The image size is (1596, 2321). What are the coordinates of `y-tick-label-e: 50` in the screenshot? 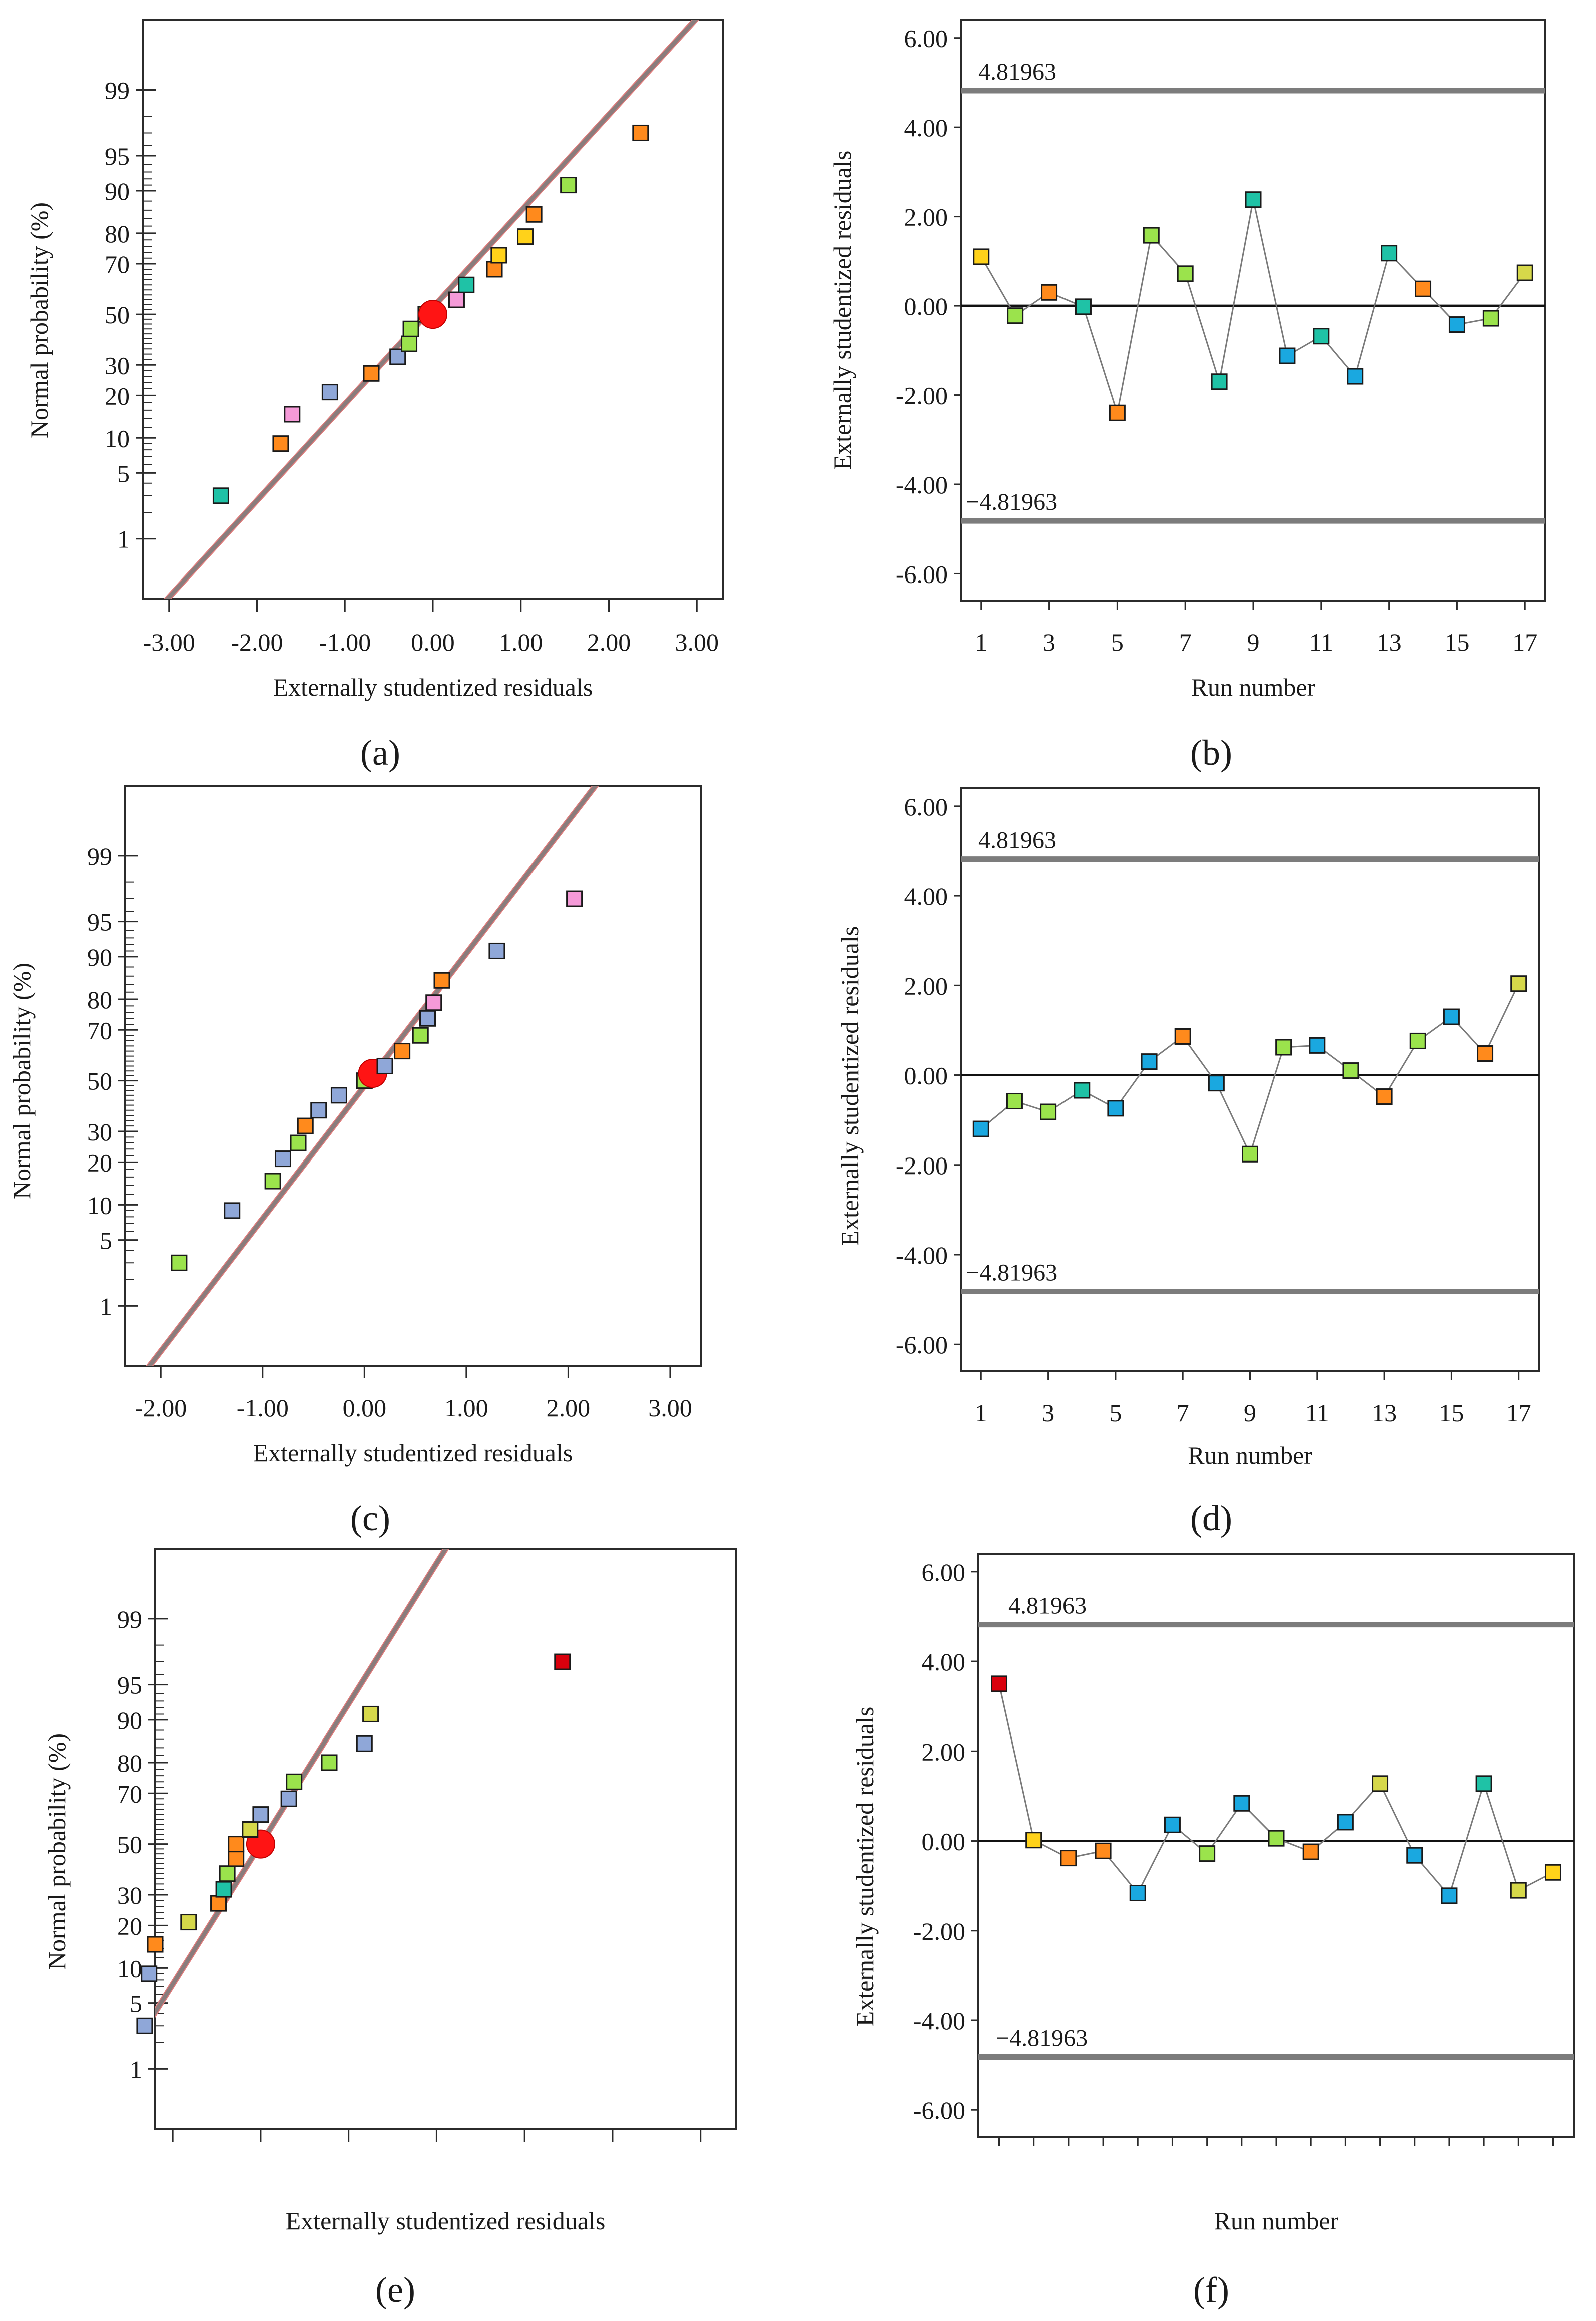 It's located at (129, 1845).